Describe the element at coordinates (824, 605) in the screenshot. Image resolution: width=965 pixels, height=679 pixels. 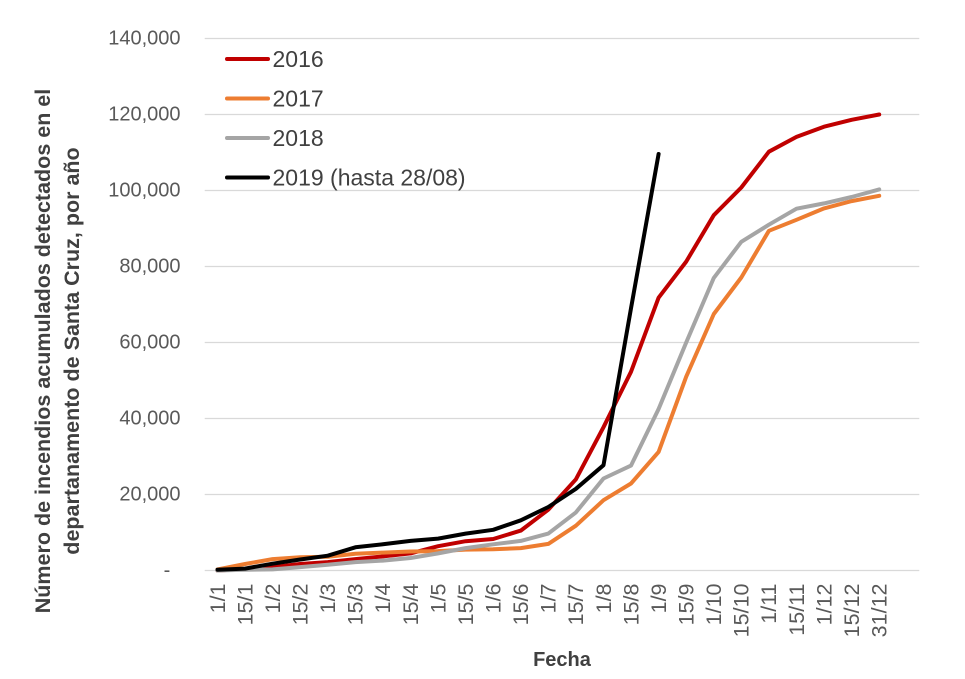
I see `svg-text: 1/12` at that location.